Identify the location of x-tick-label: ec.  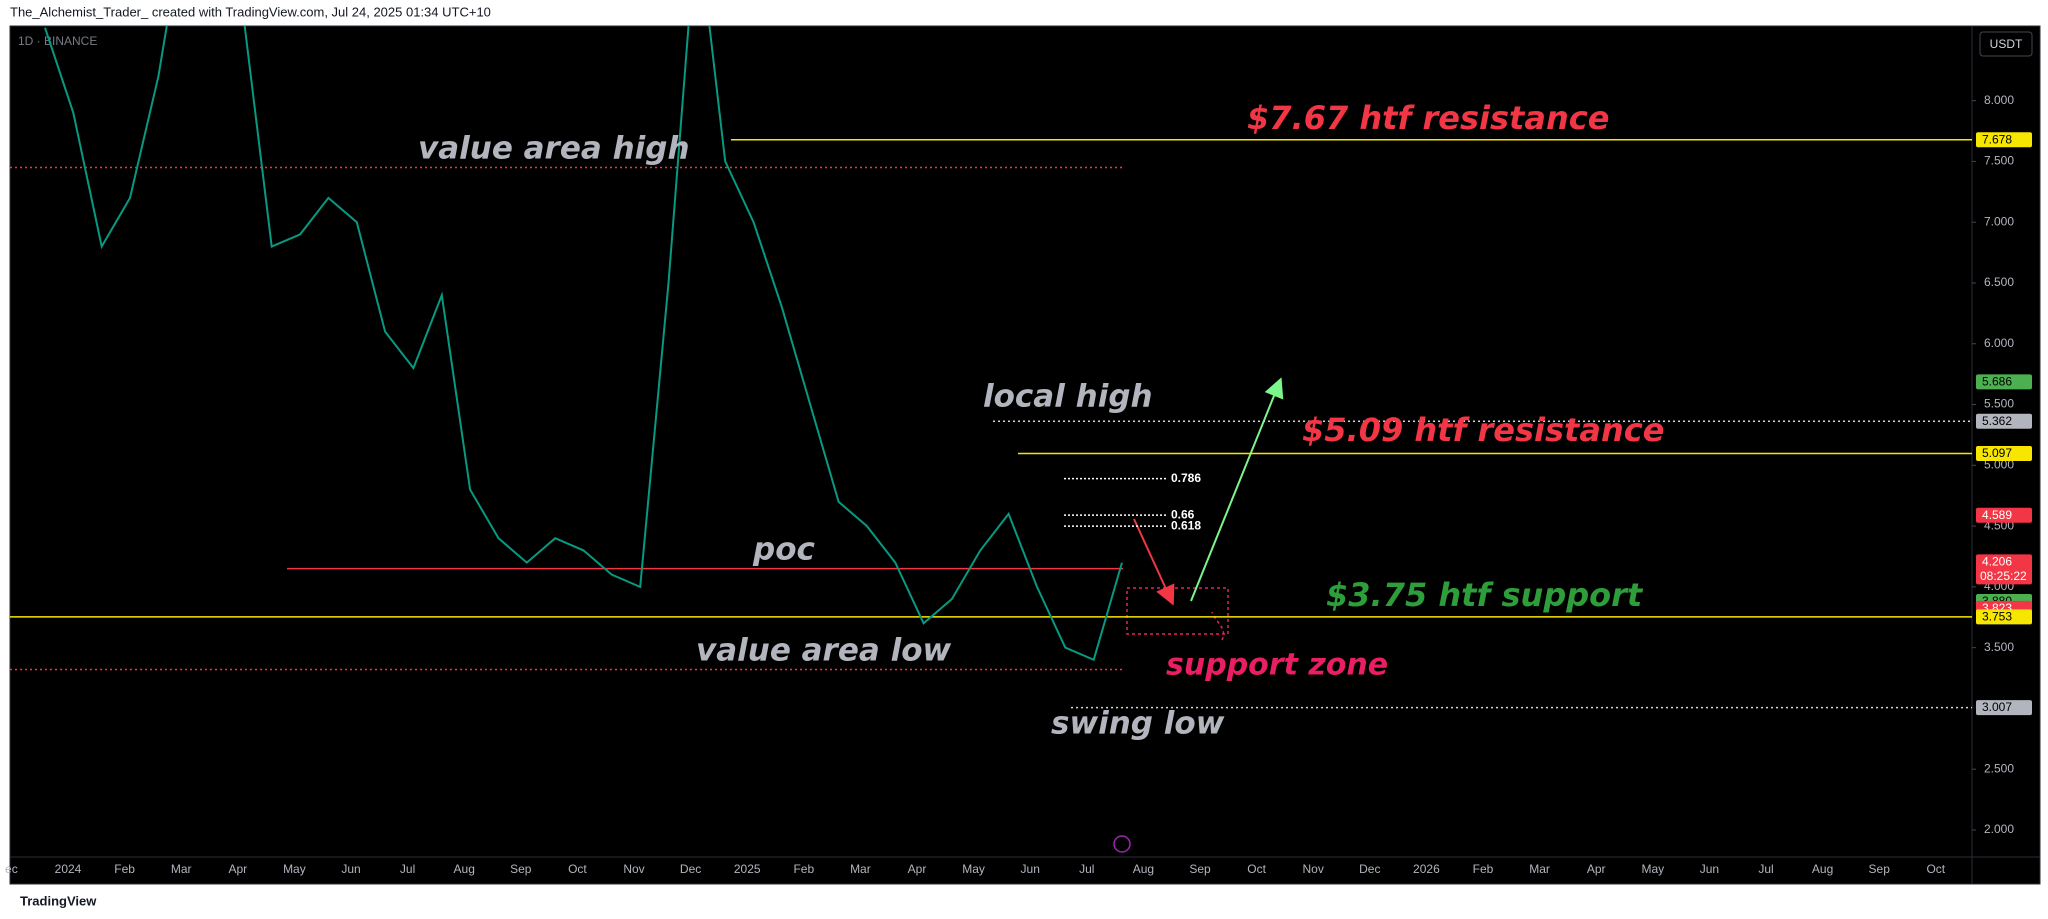
(11, 869).